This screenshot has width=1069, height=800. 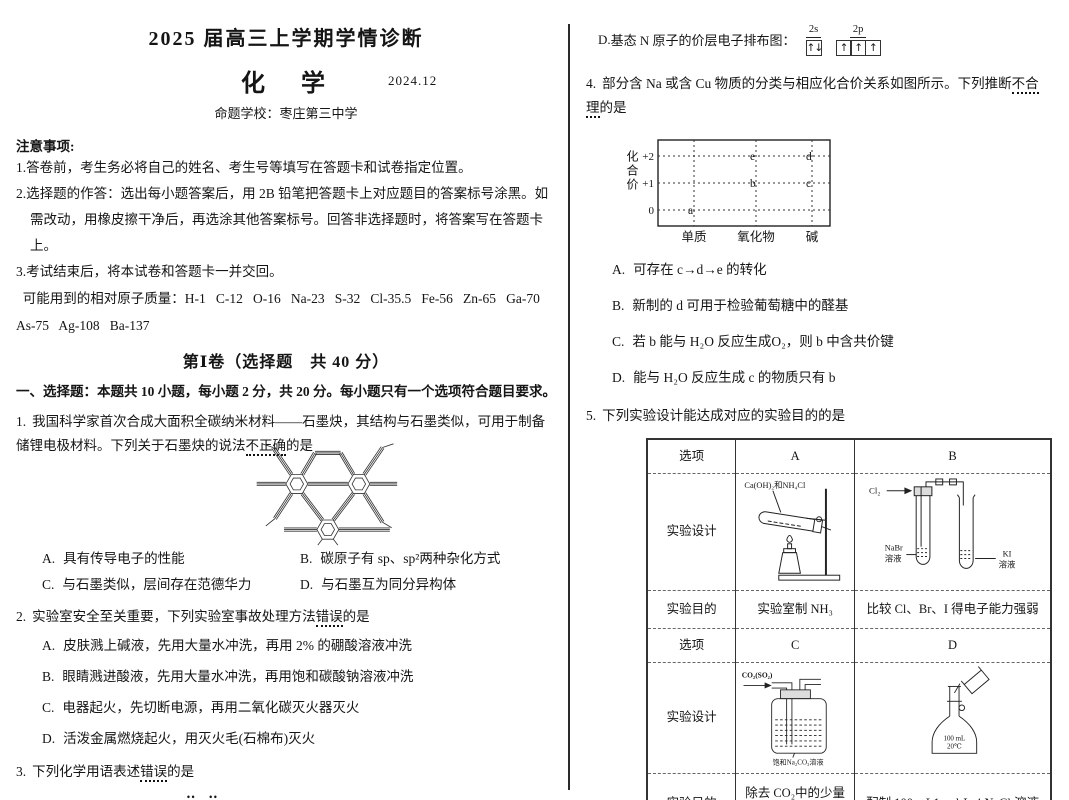 I want to click on notice-item: 3.考试结束后，将本试卷和答题卡一并交回。, so click(x=149, y=272).